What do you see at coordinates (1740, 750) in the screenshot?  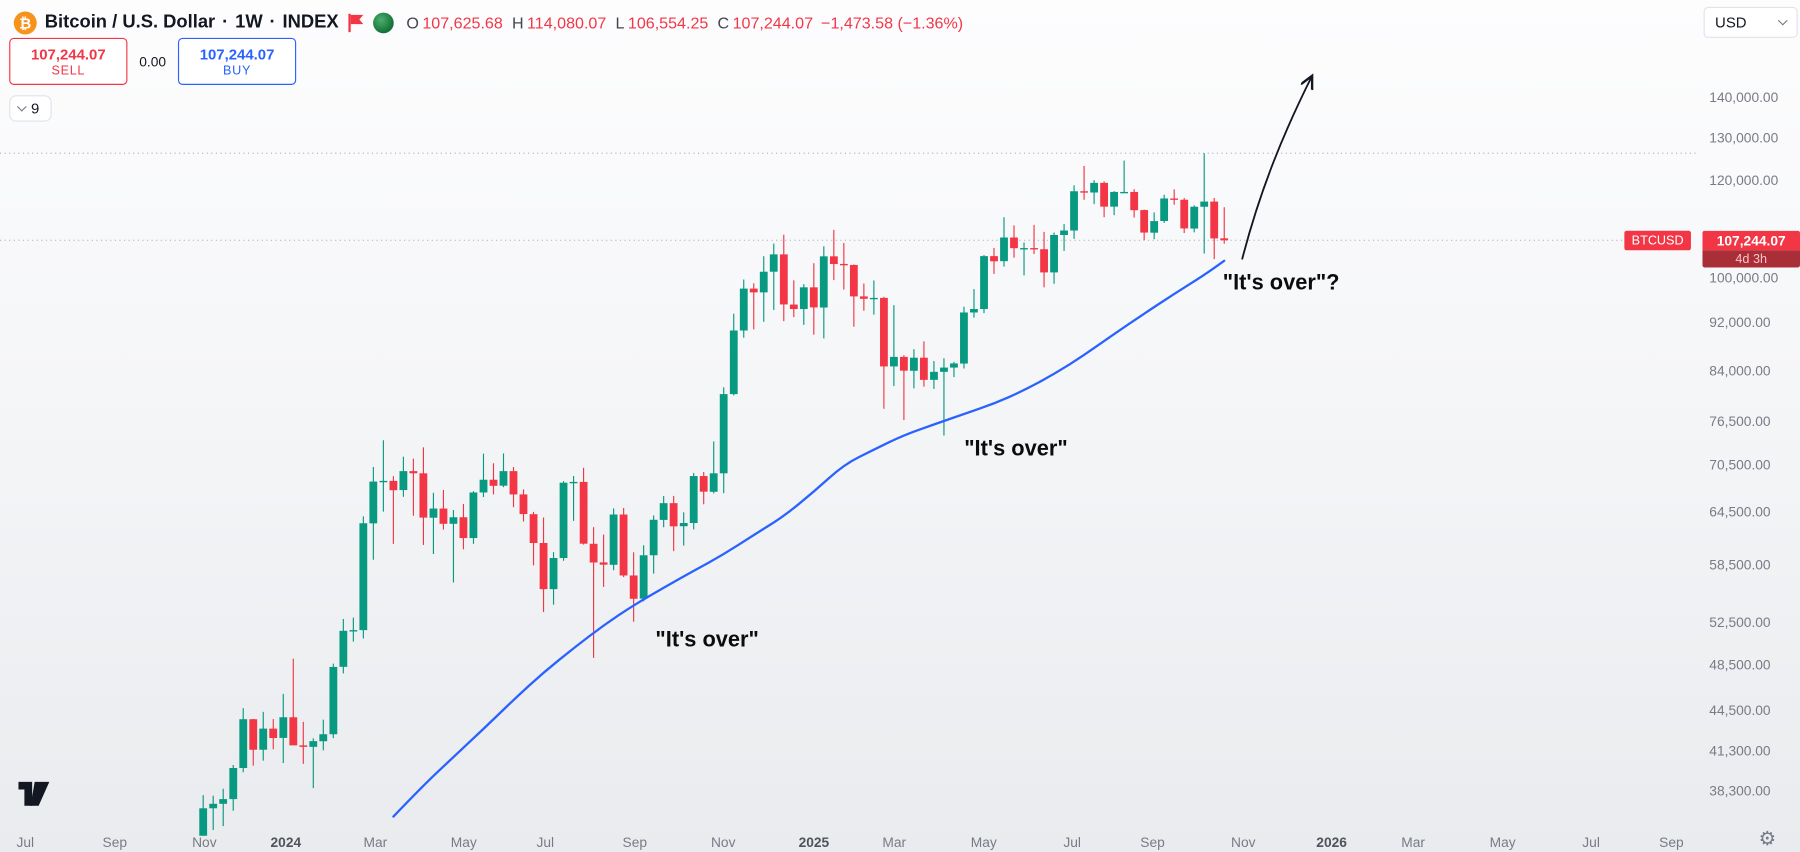 I see `price-axis-label: 41,300.00` at bounding box center [1740, 750].